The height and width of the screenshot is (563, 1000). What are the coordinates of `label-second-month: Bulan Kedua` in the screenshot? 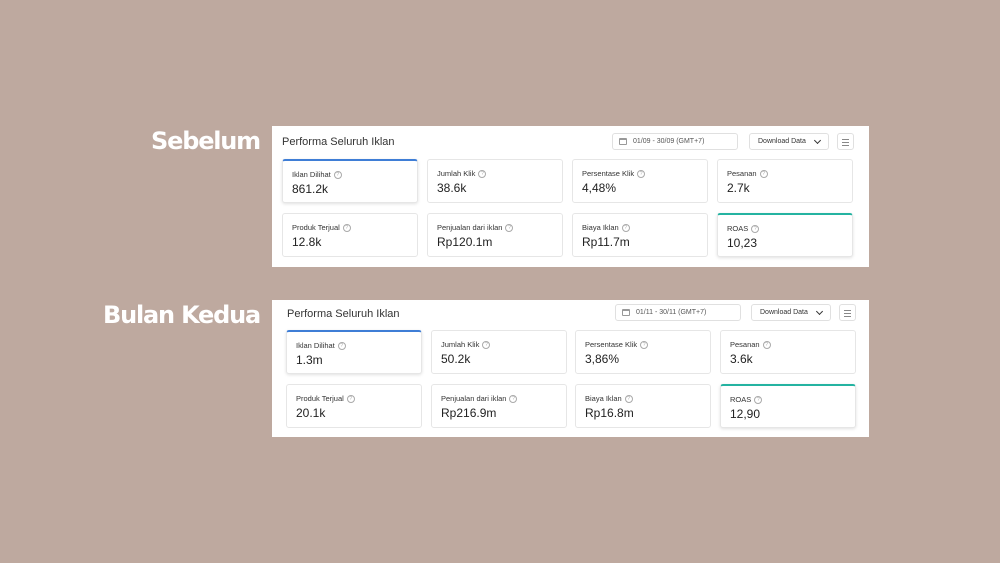 It's located at (182, 315).